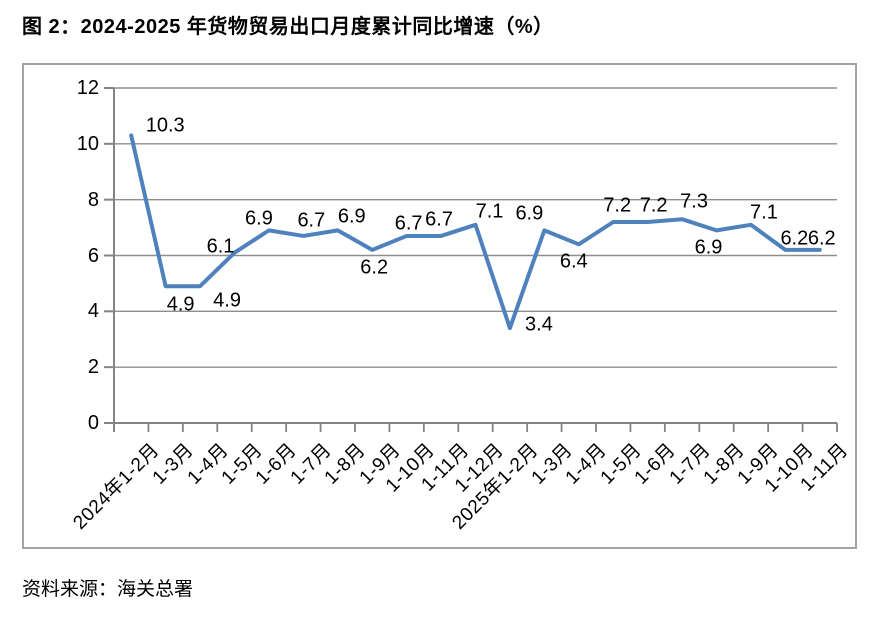 The width and height of the screenshot is (885, 627). I want to click on y-tick-label: 4, so click(93, 311).